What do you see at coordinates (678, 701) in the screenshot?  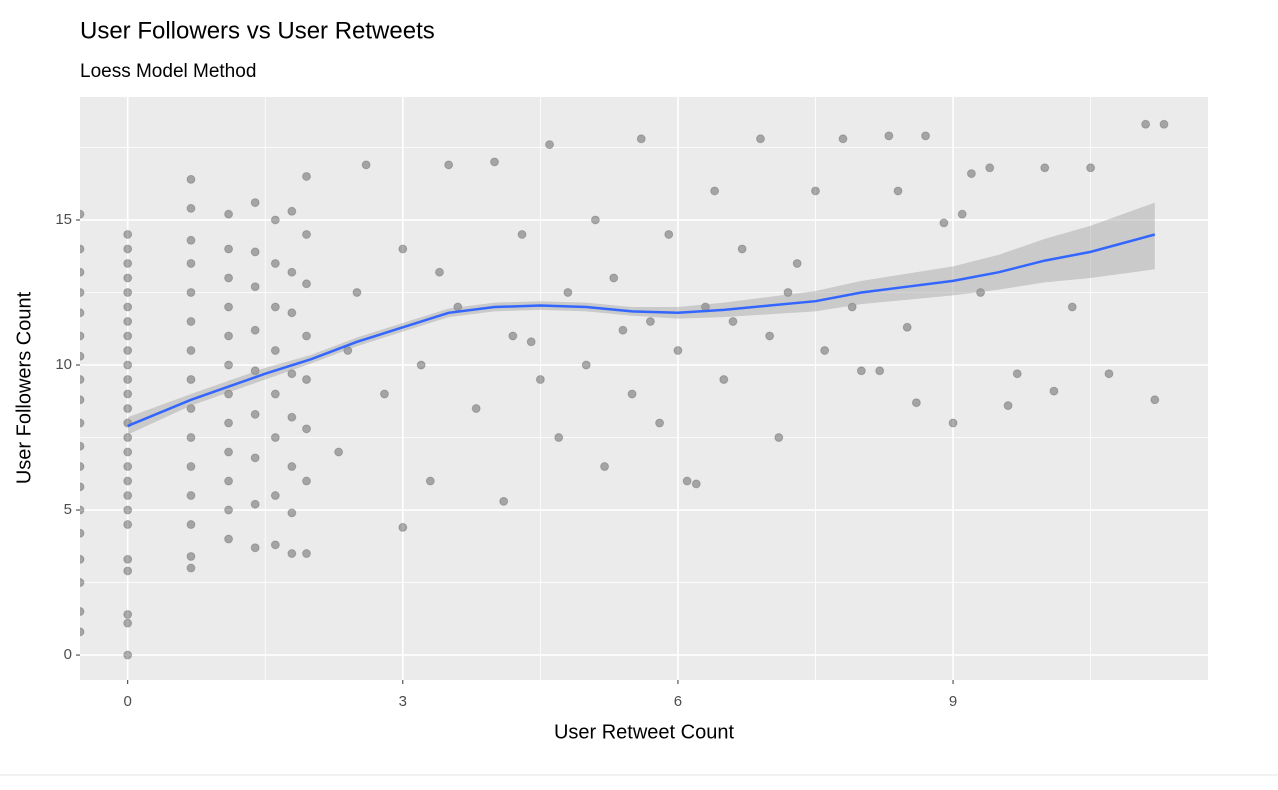 I see `x-tick-label: 6` at bounding box center [678, 701].